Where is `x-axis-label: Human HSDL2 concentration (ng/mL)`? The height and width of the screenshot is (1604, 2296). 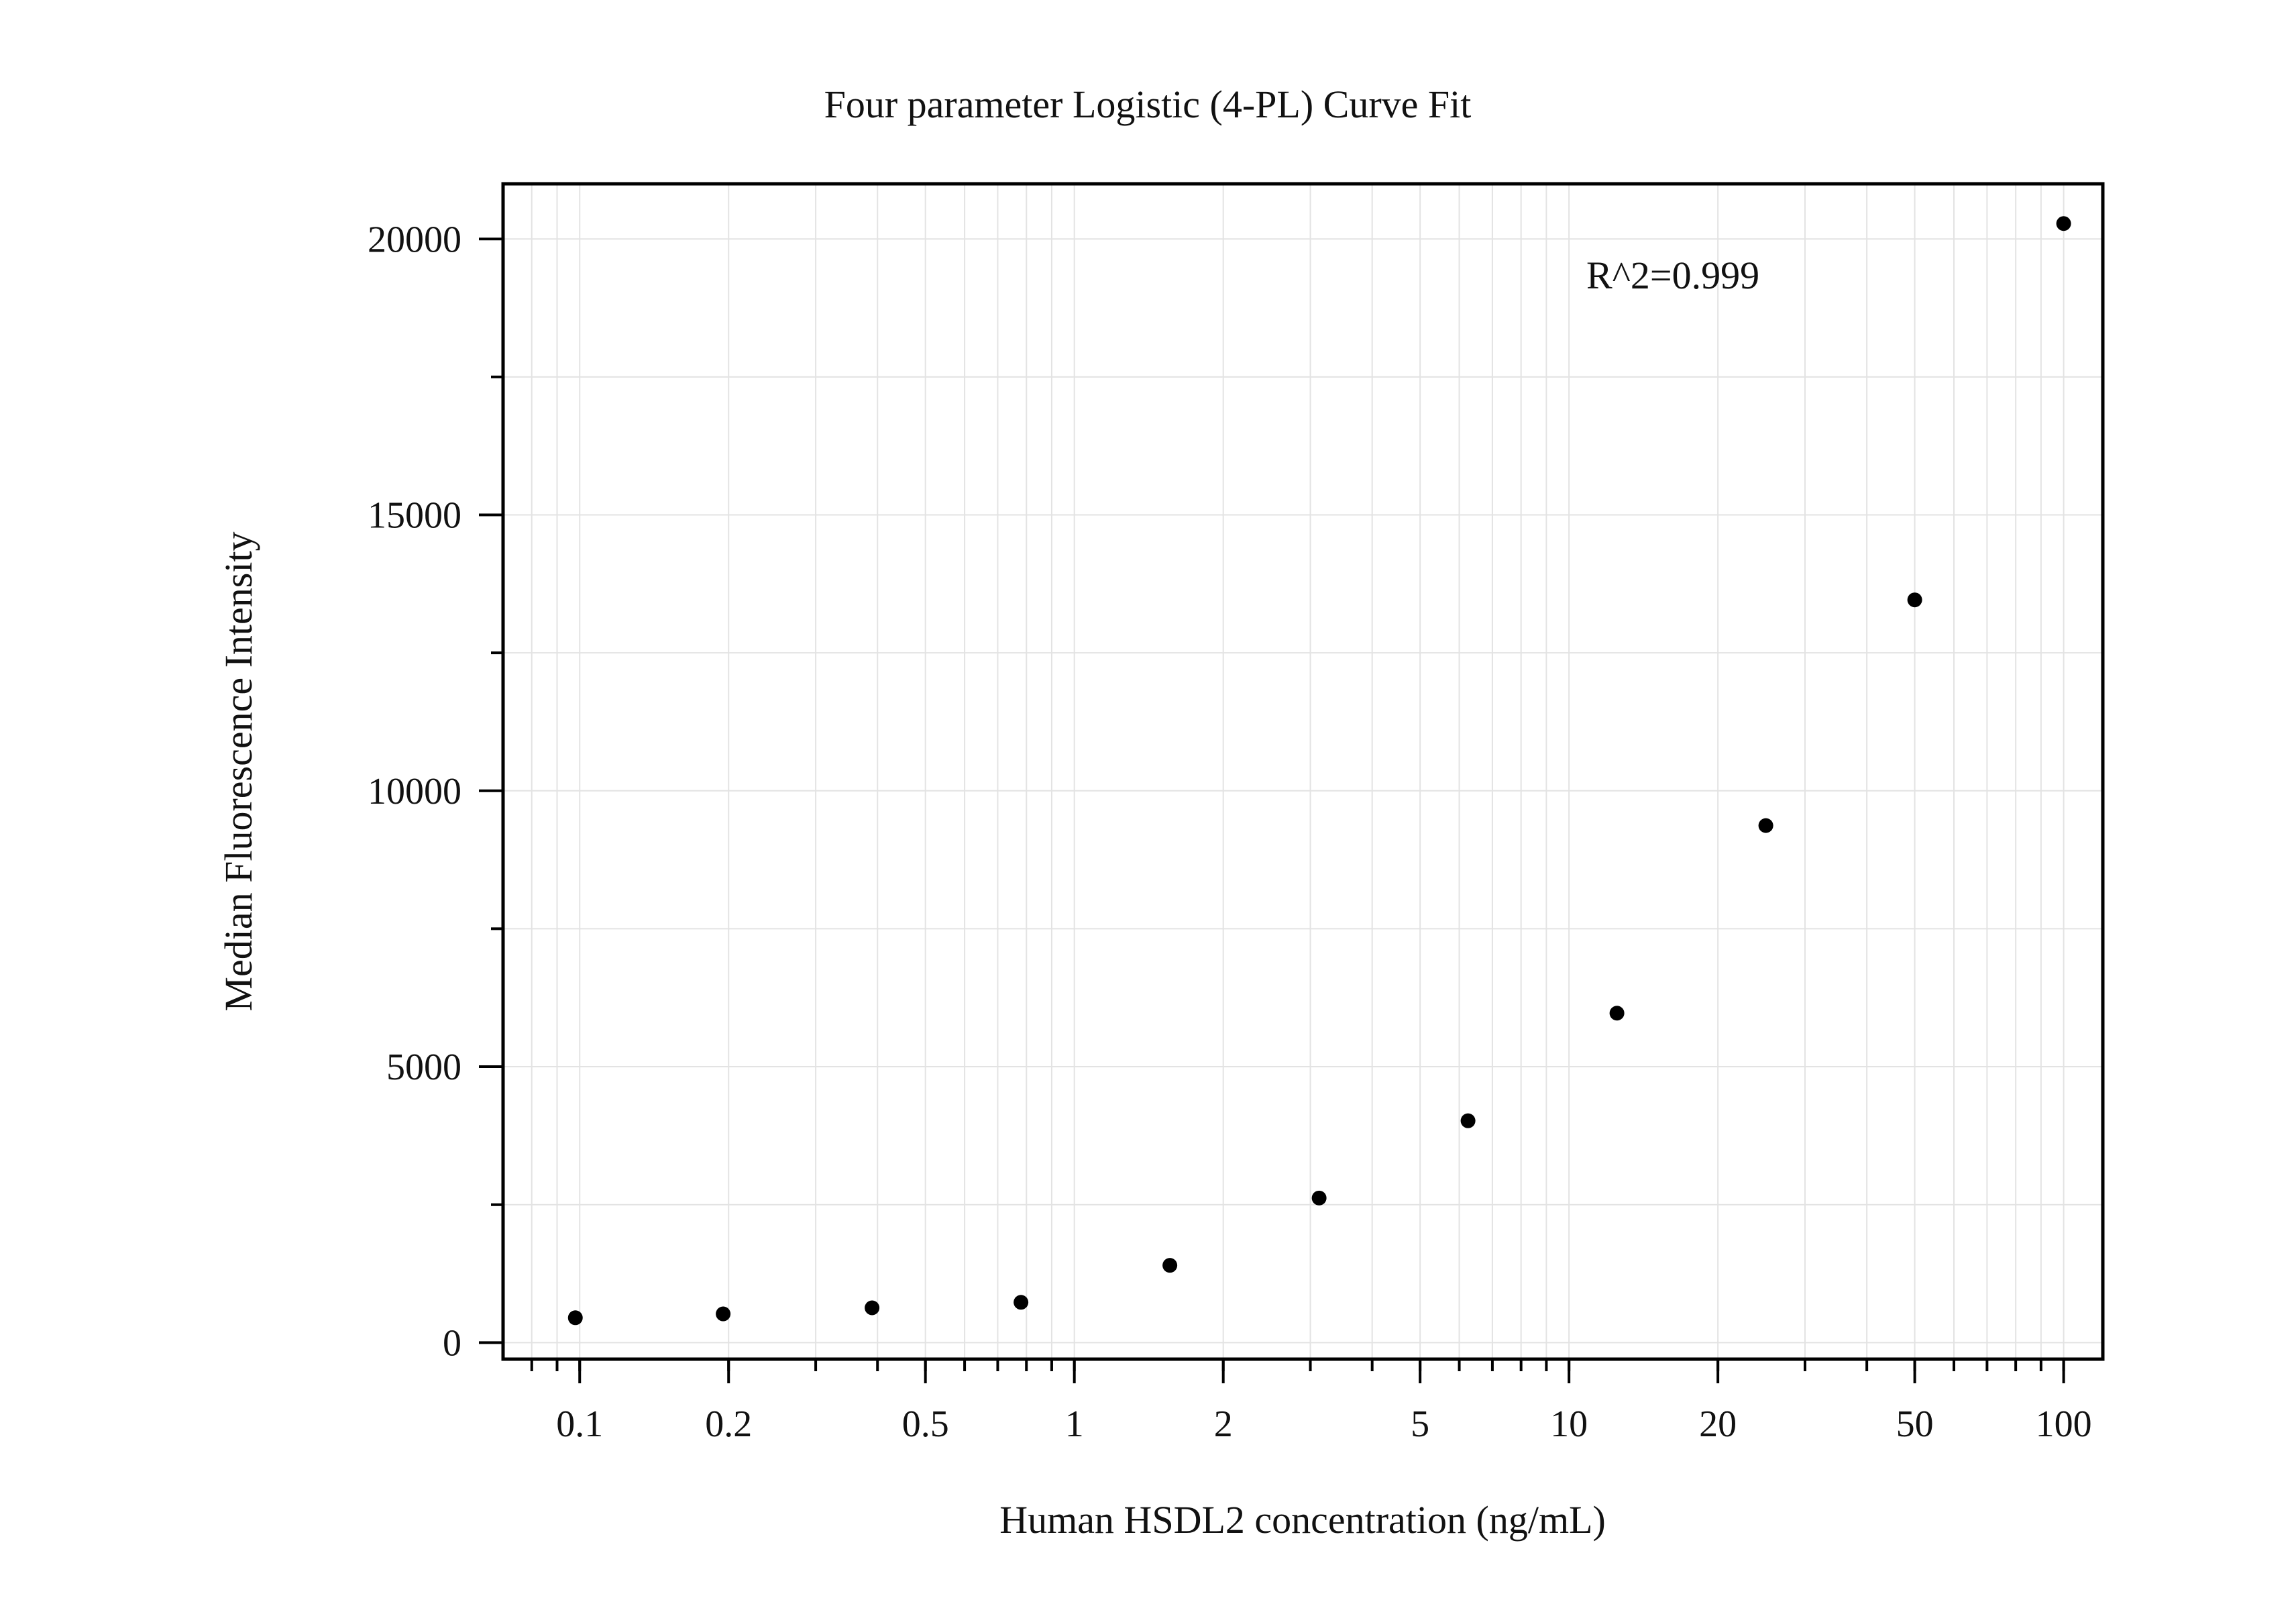
x-axis-label: Human HSDL2 concentration (ng/mL) is located at coordinates (1302, 1520).